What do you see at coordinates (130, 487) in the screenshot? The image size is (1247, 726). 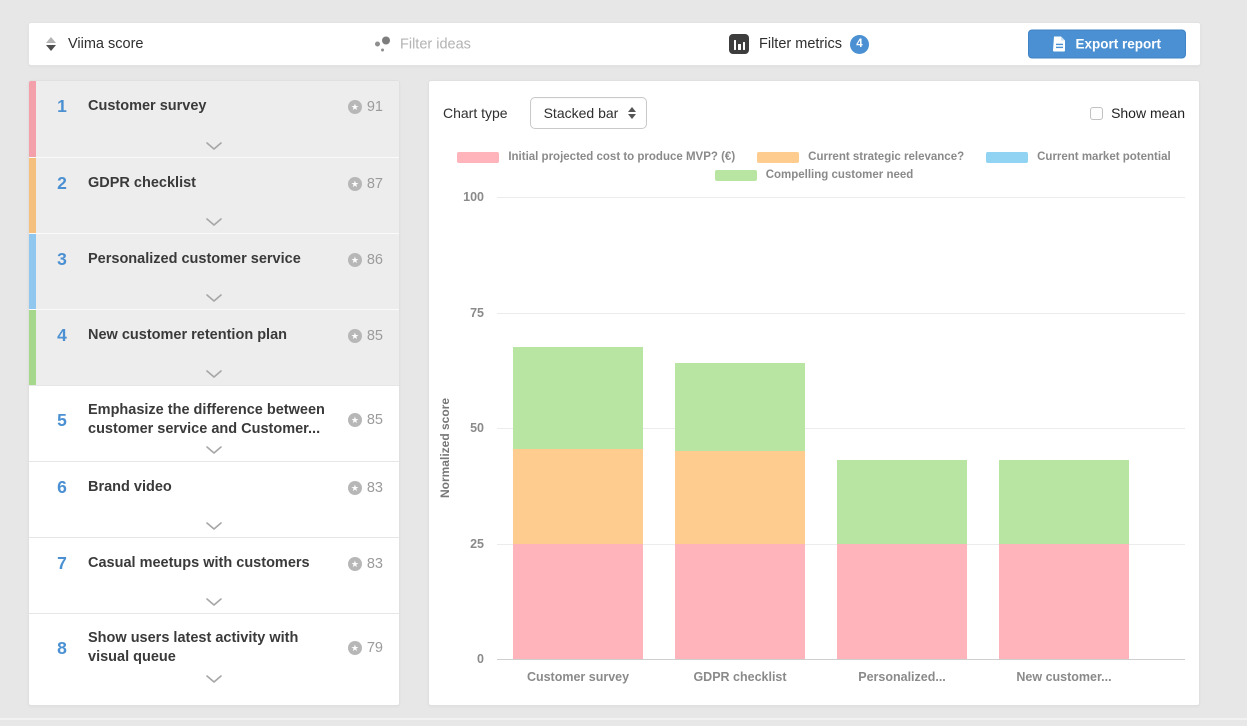 I see `idea-title: Brand video` at bounding box center [130, 487].